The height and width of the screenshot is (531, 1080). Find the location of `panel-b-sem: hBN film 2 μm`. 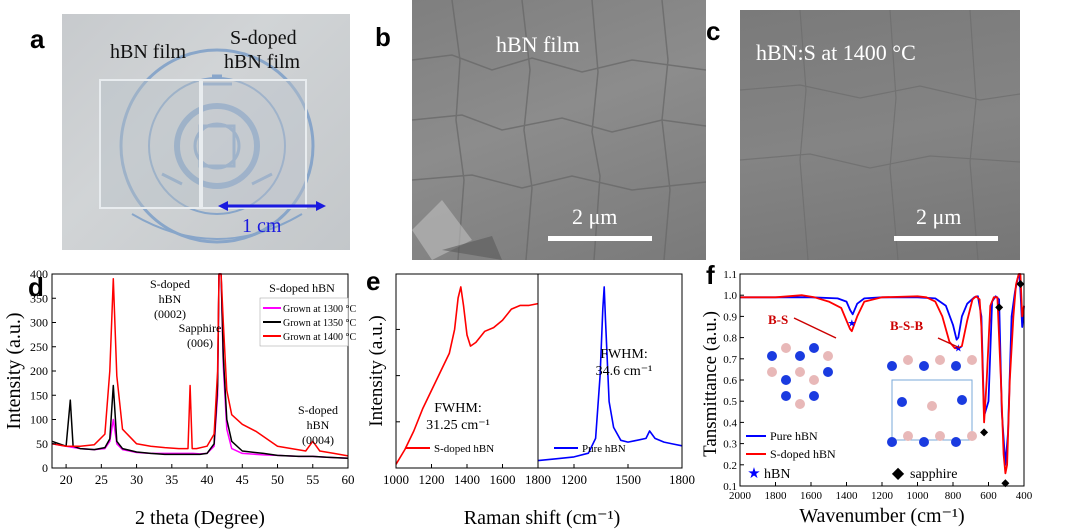

panel-b-sem: hBN film 2 μm is located at coordinates (559, 130).